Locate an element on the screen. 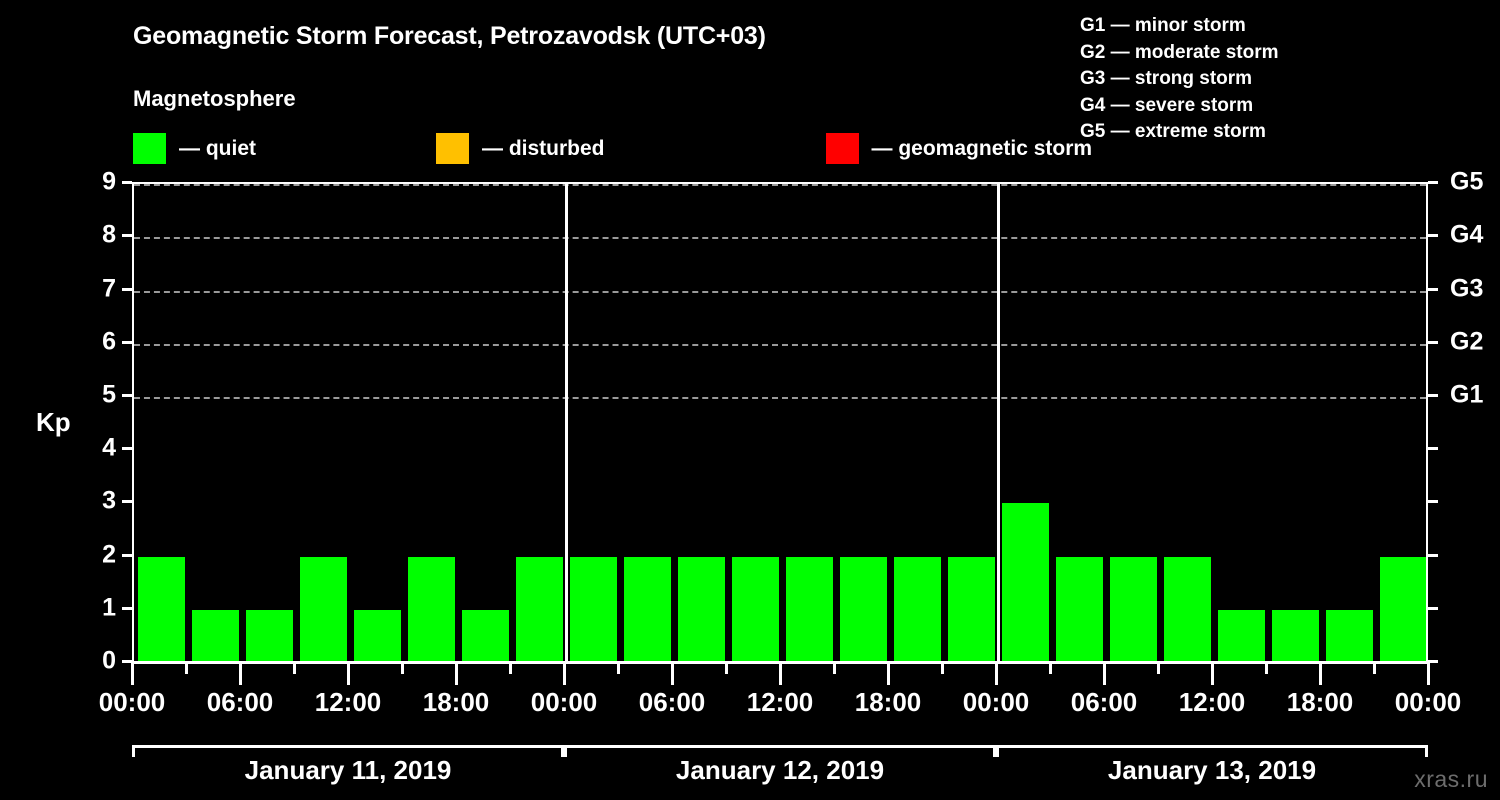  orange-square-icon is located at coordinates (452, 148).